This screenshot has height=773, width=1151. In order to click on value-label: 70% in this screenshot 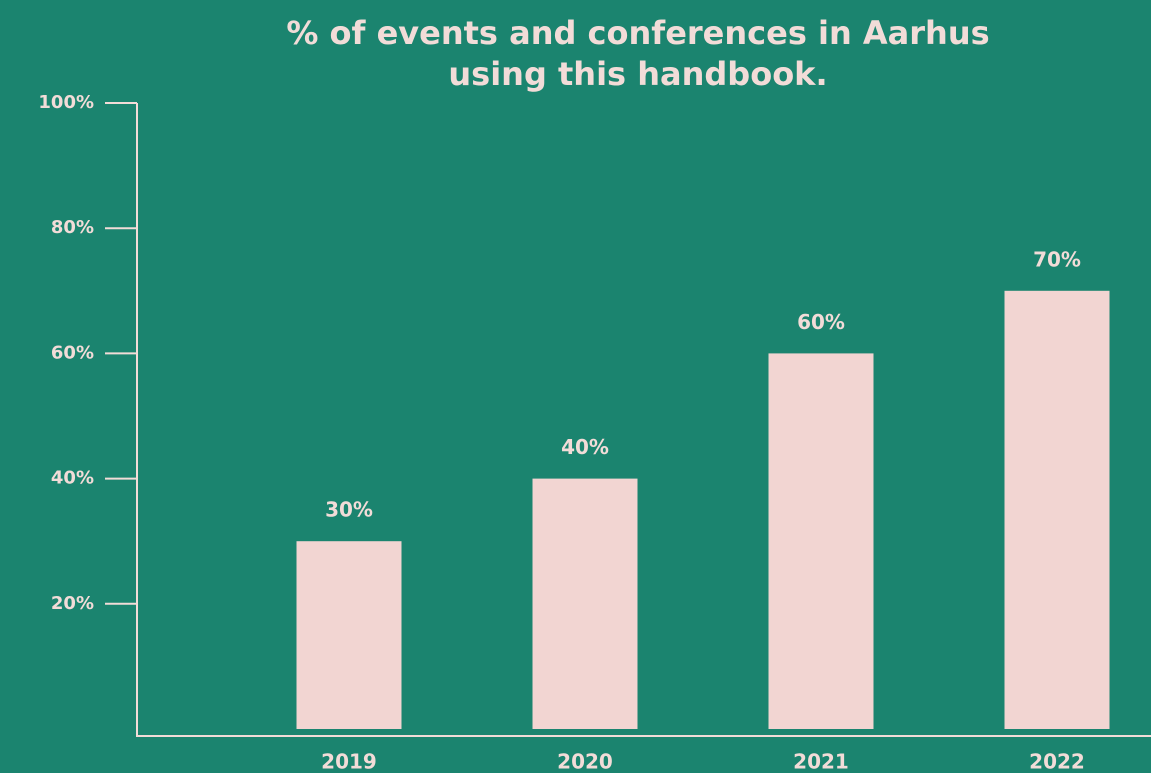, I will do `click(1057, 259)`.